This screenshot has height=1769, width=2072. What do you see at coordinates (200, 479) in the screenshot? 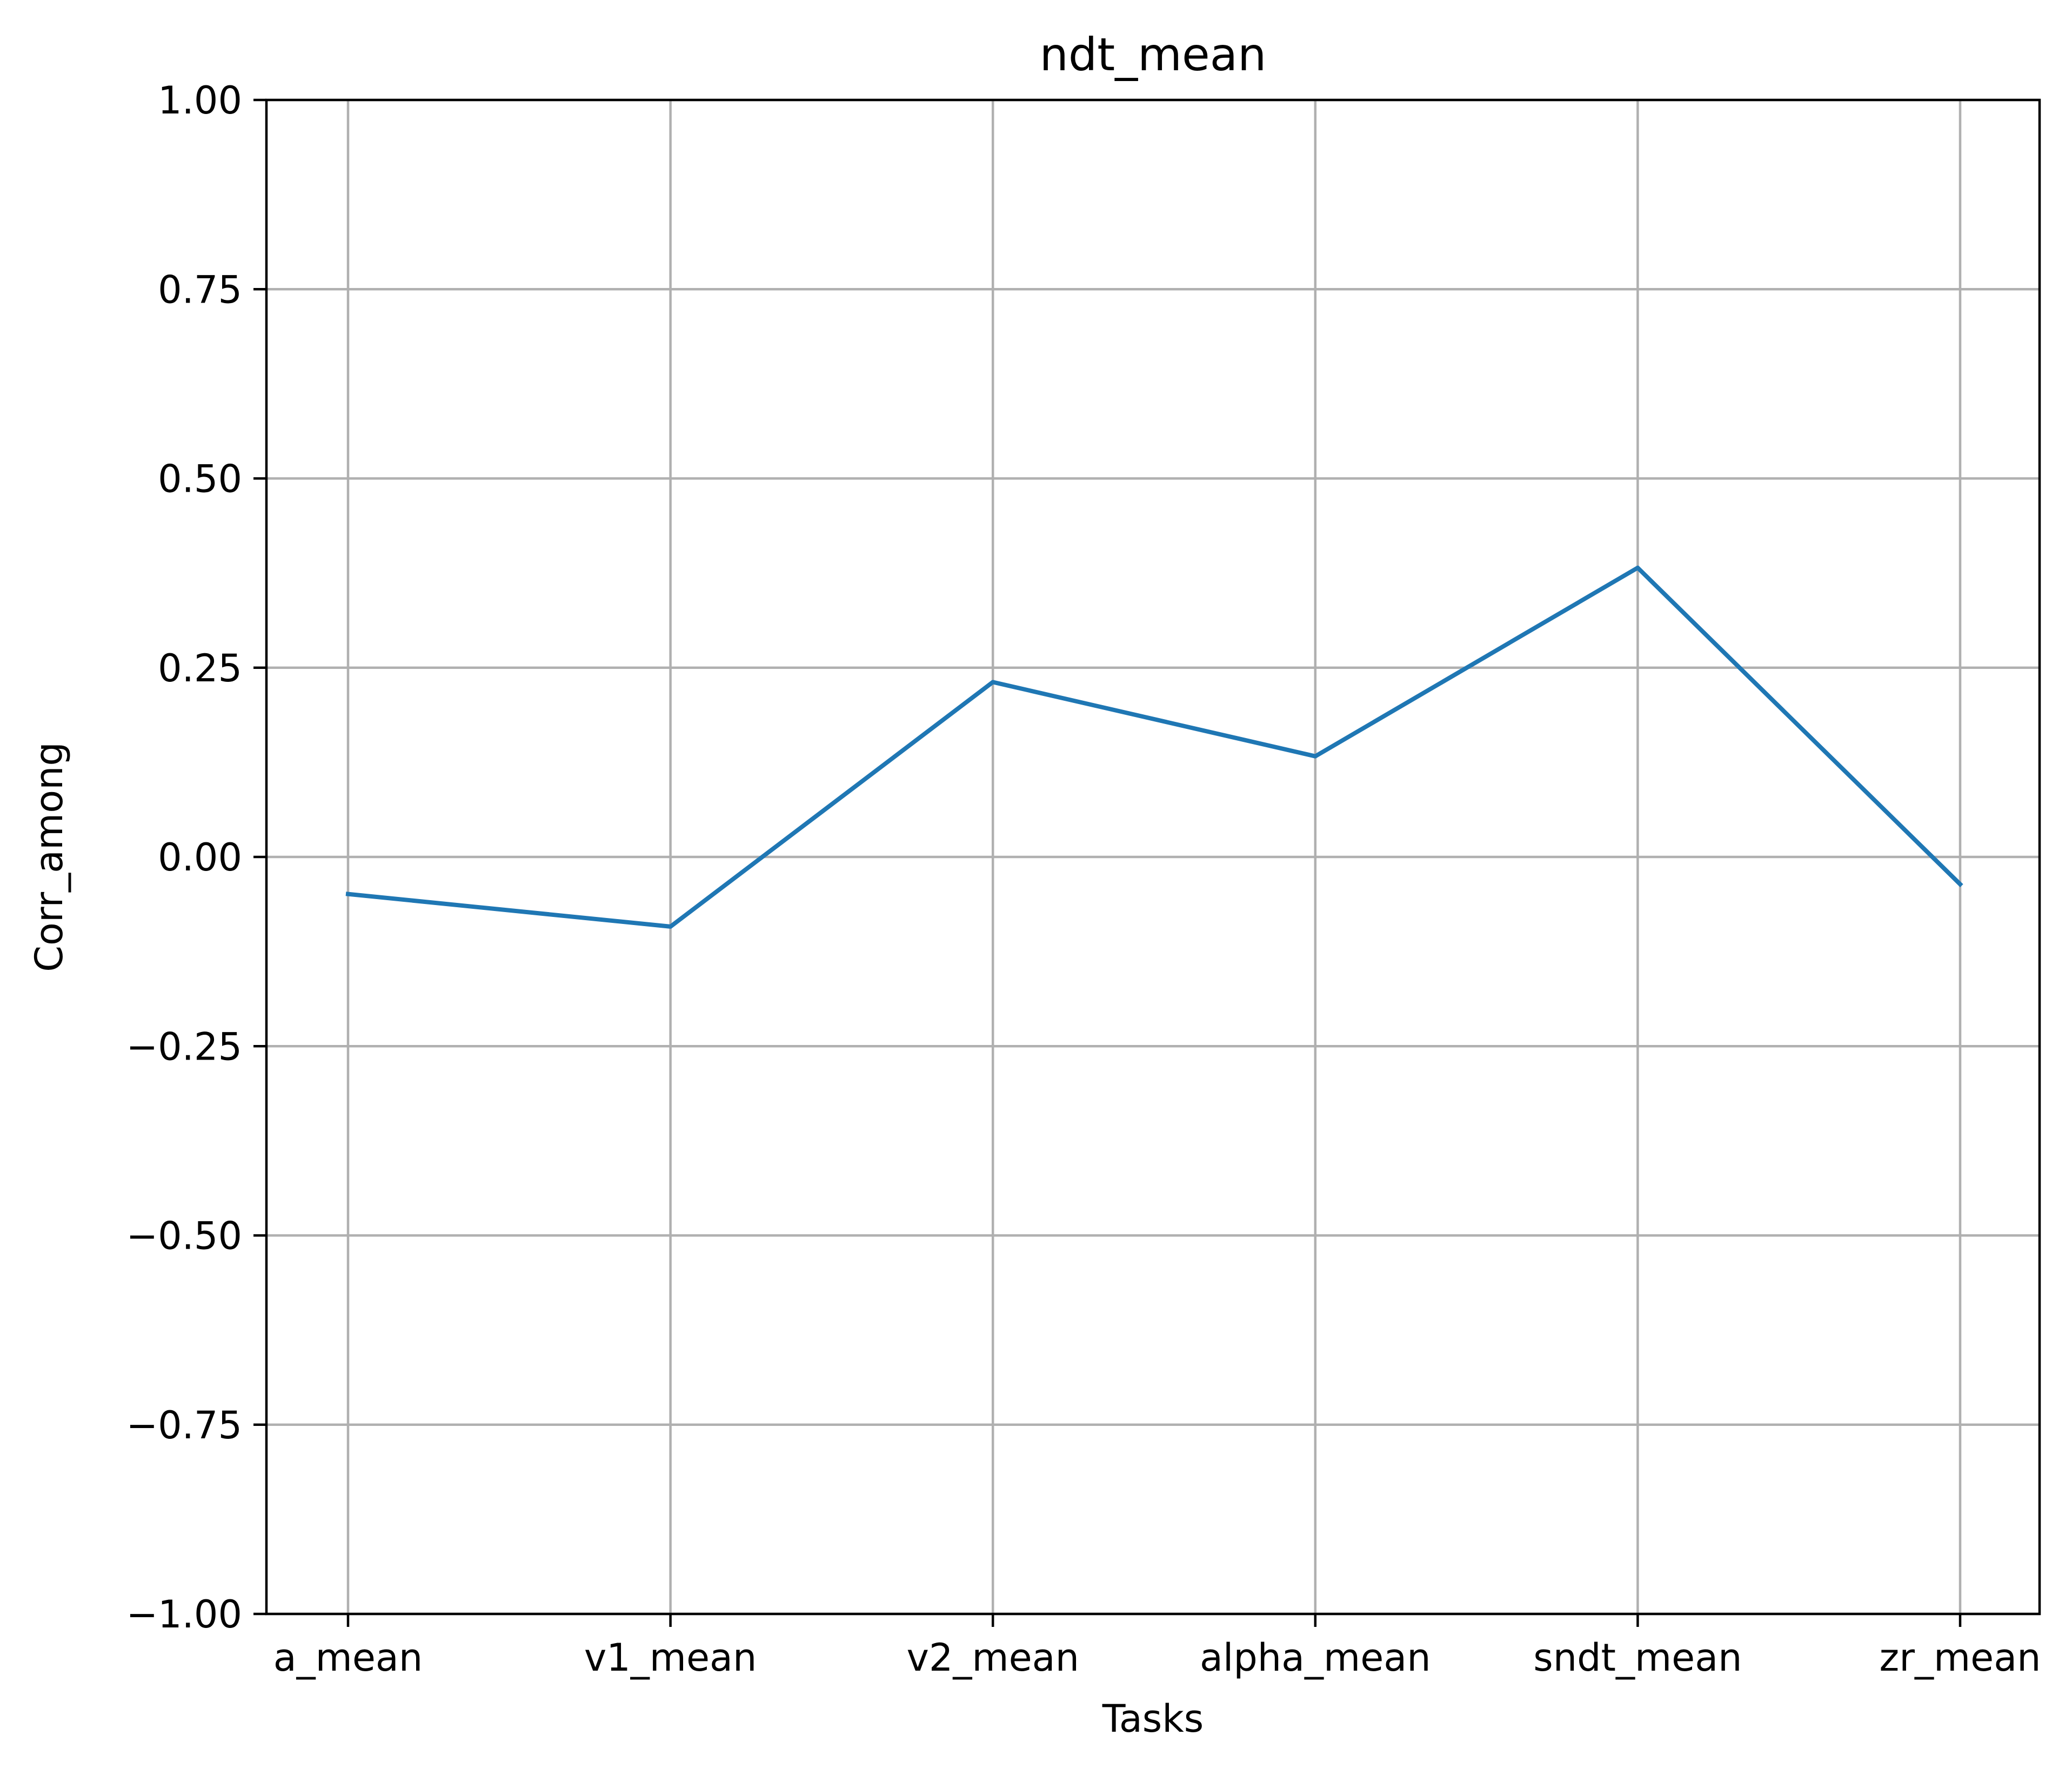
I see `y-tick-label: 0.50` at bounding box center [200, 479].